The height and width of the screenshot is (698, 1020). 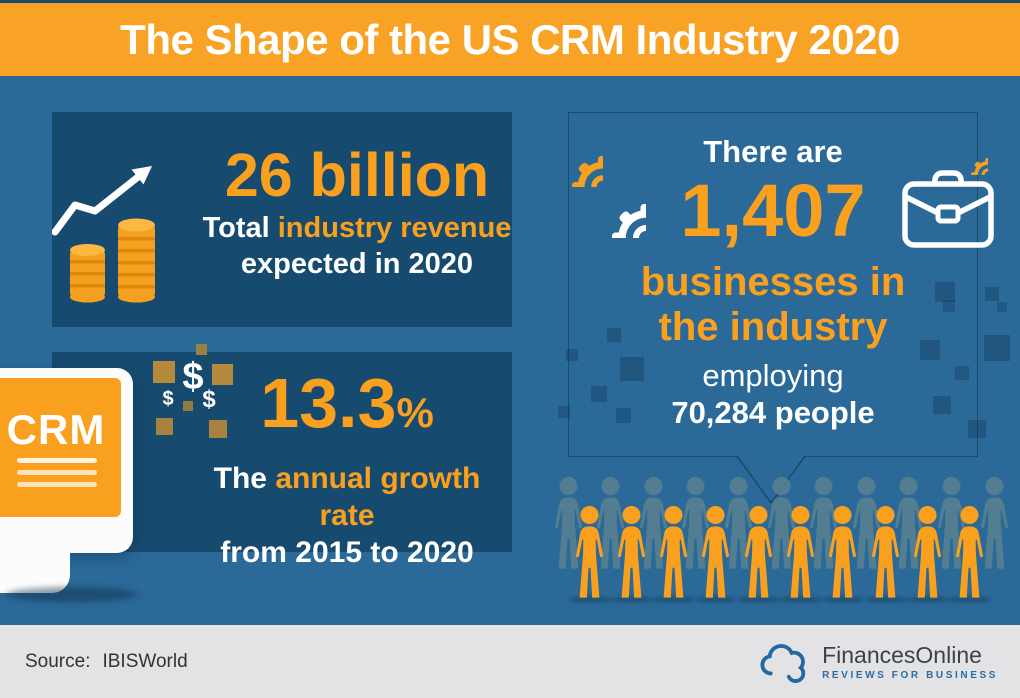 I want to click on header: The Shape of the US CRM Industry 2020, so click(x=510, y=39).